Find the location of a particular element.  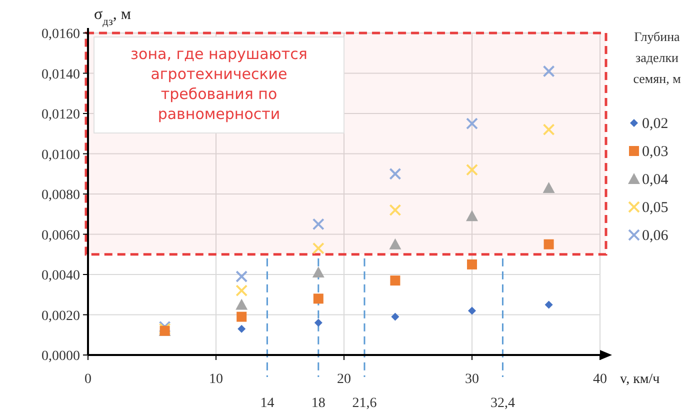

y-tick-label: 0,0120 is located at coordinates (61, 115).